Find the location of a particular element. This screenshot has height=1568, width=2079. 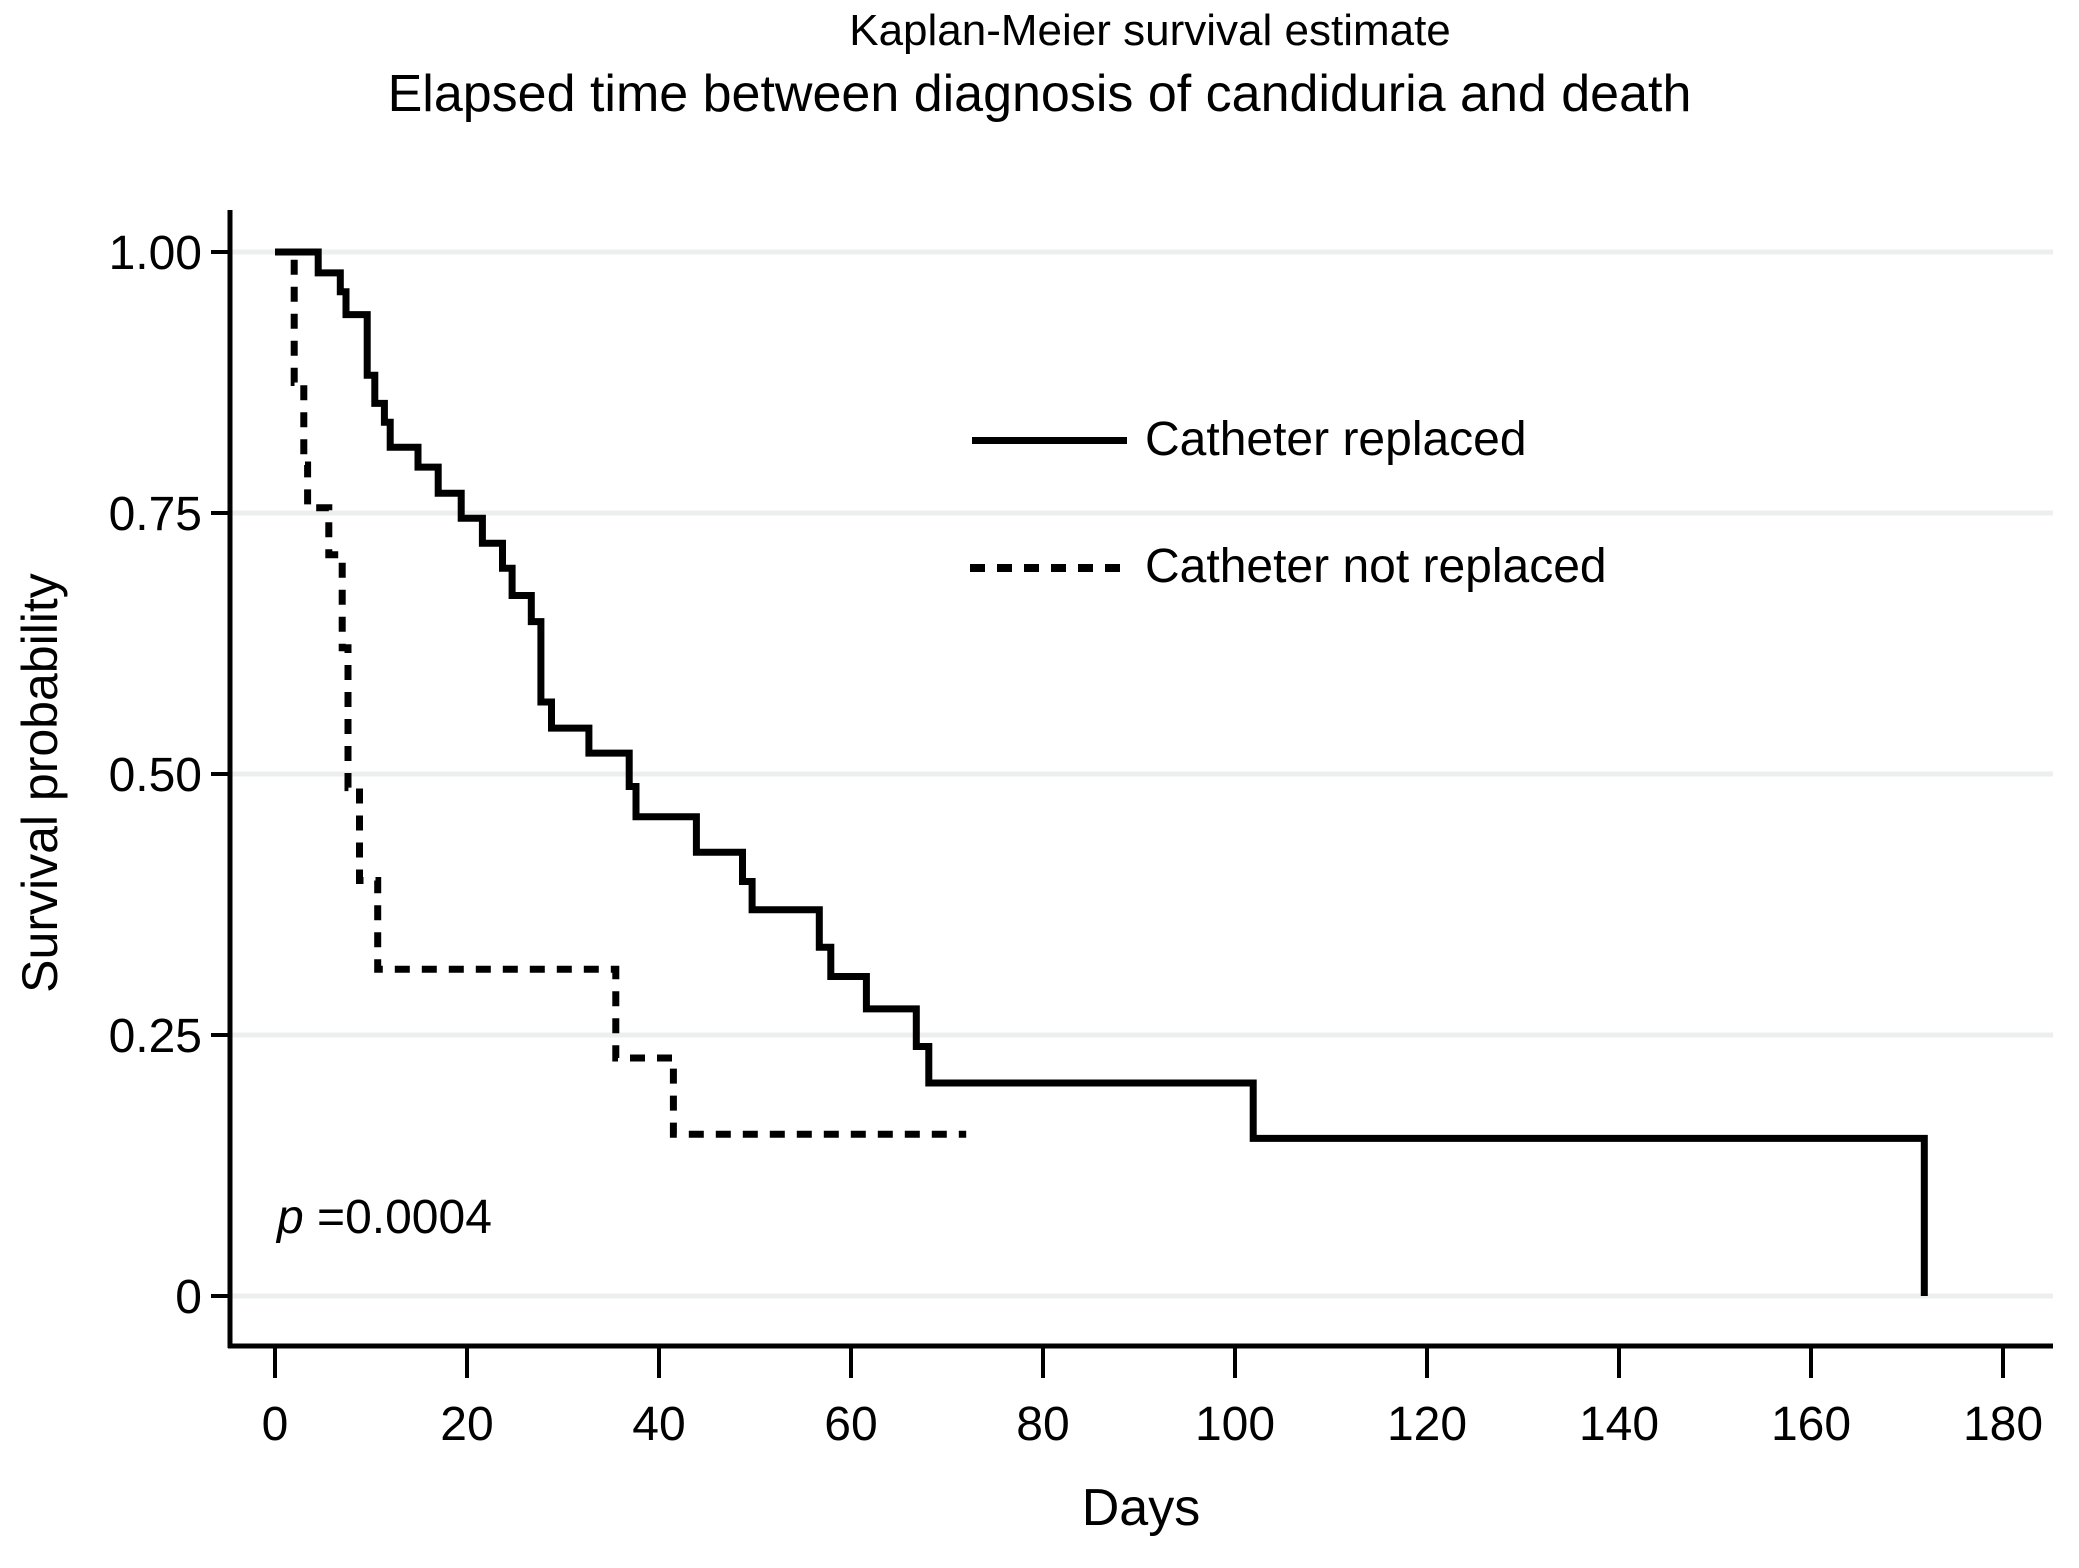

legend-line-dashed is located at coordinates (1047, 568).